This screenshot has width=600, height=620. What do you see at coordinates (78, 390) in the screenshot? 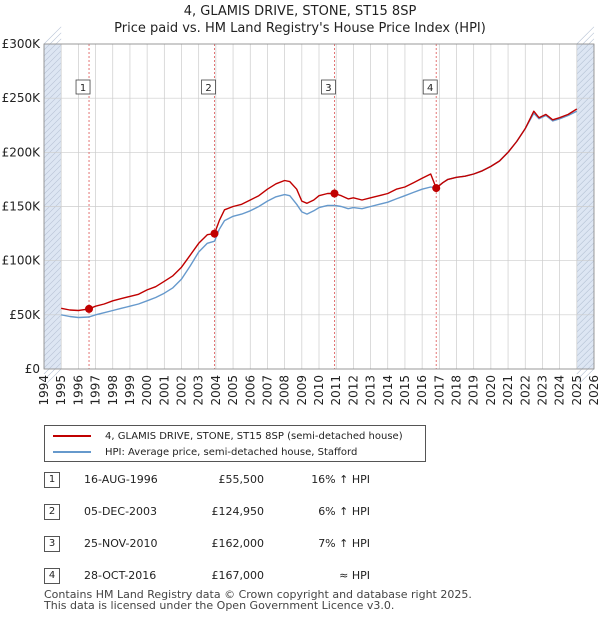
I see `x-tick-label: 1996` at bounding box center [78, 390].